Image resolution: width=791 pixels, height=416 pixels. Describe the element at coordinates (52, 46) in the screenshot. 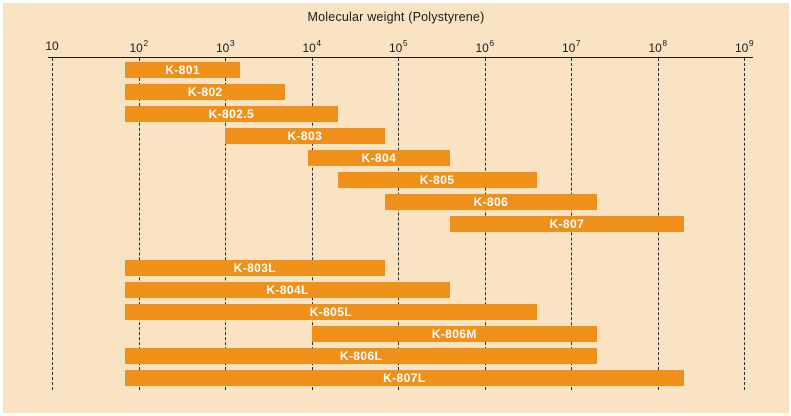

I see `x-axis-tick: 10` at that location.